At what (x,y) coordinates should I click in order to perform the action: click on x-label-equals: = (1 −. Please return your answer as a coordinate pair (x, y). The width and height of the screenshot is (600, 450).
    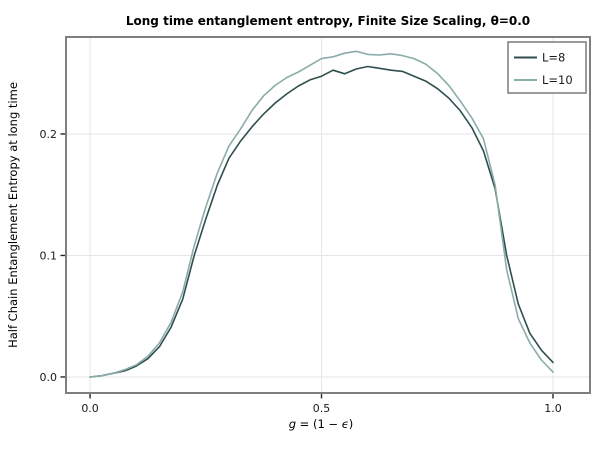
    Looking at the image, I should click on (319, 424).